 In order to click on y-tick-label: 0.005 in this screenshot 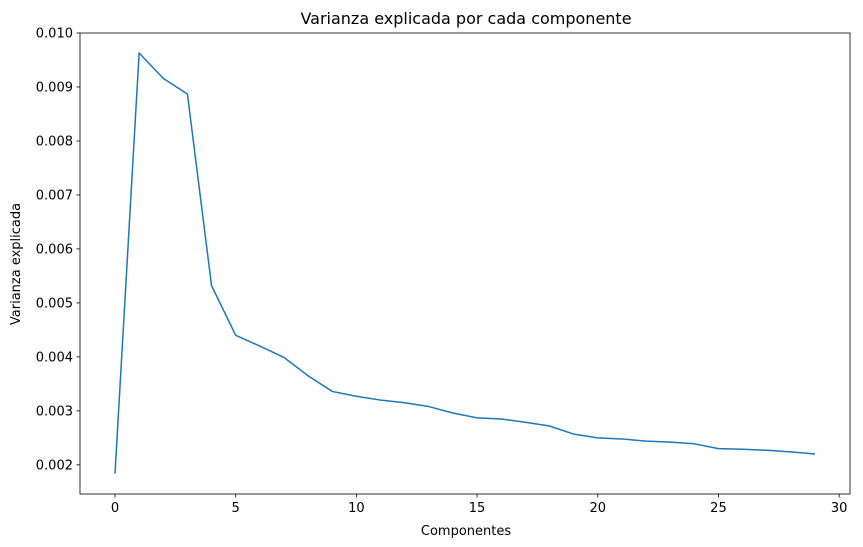, I will do `click(54, 303)`.